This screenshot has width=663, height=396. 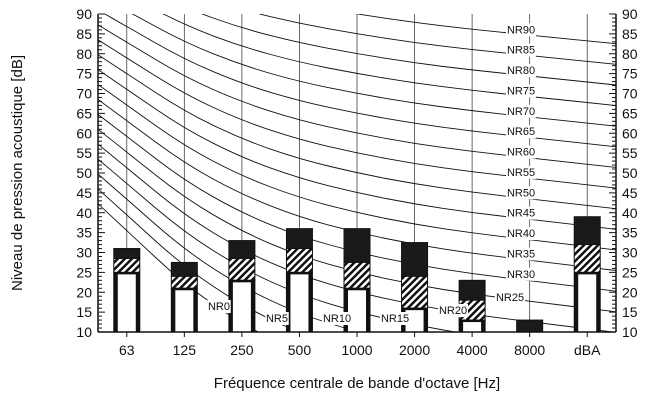 I want to click on nr-label: NR75, so click(x=521, y=91).